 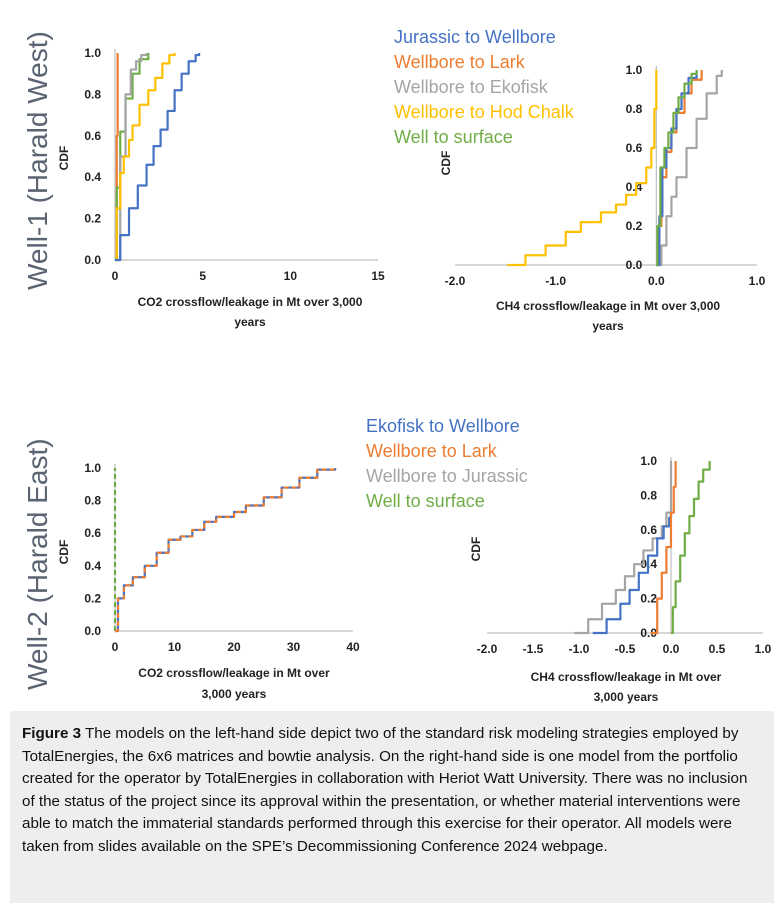 I want to click on w2_ch4-x-axis-label: CH4 crossflow/leakage in Mt over, so click(x=626, y=677).